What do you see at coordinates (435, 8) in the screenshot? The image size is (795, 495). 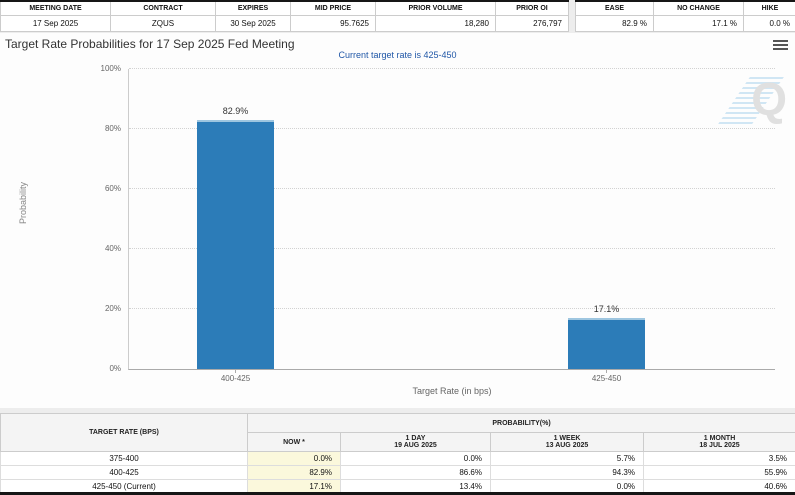 I see `prior-volume-header: PRIOR VOLUME` at bounding box center [435, 8].